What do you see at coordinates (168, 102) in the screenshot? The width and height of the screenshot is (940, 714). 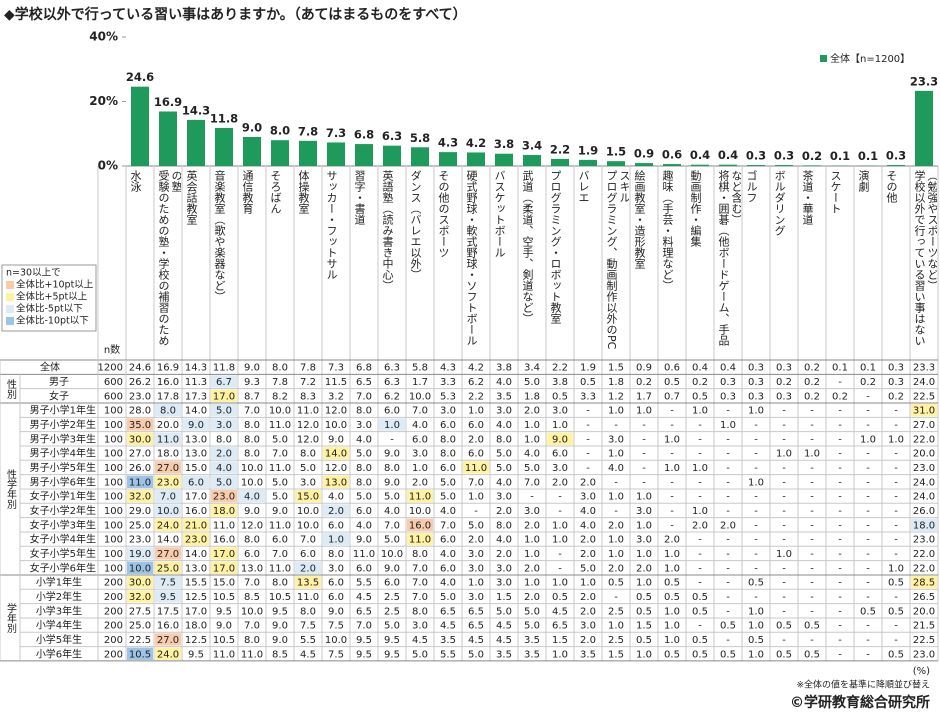 I see `value-label: 16.9` at bounding box center [168, 102].